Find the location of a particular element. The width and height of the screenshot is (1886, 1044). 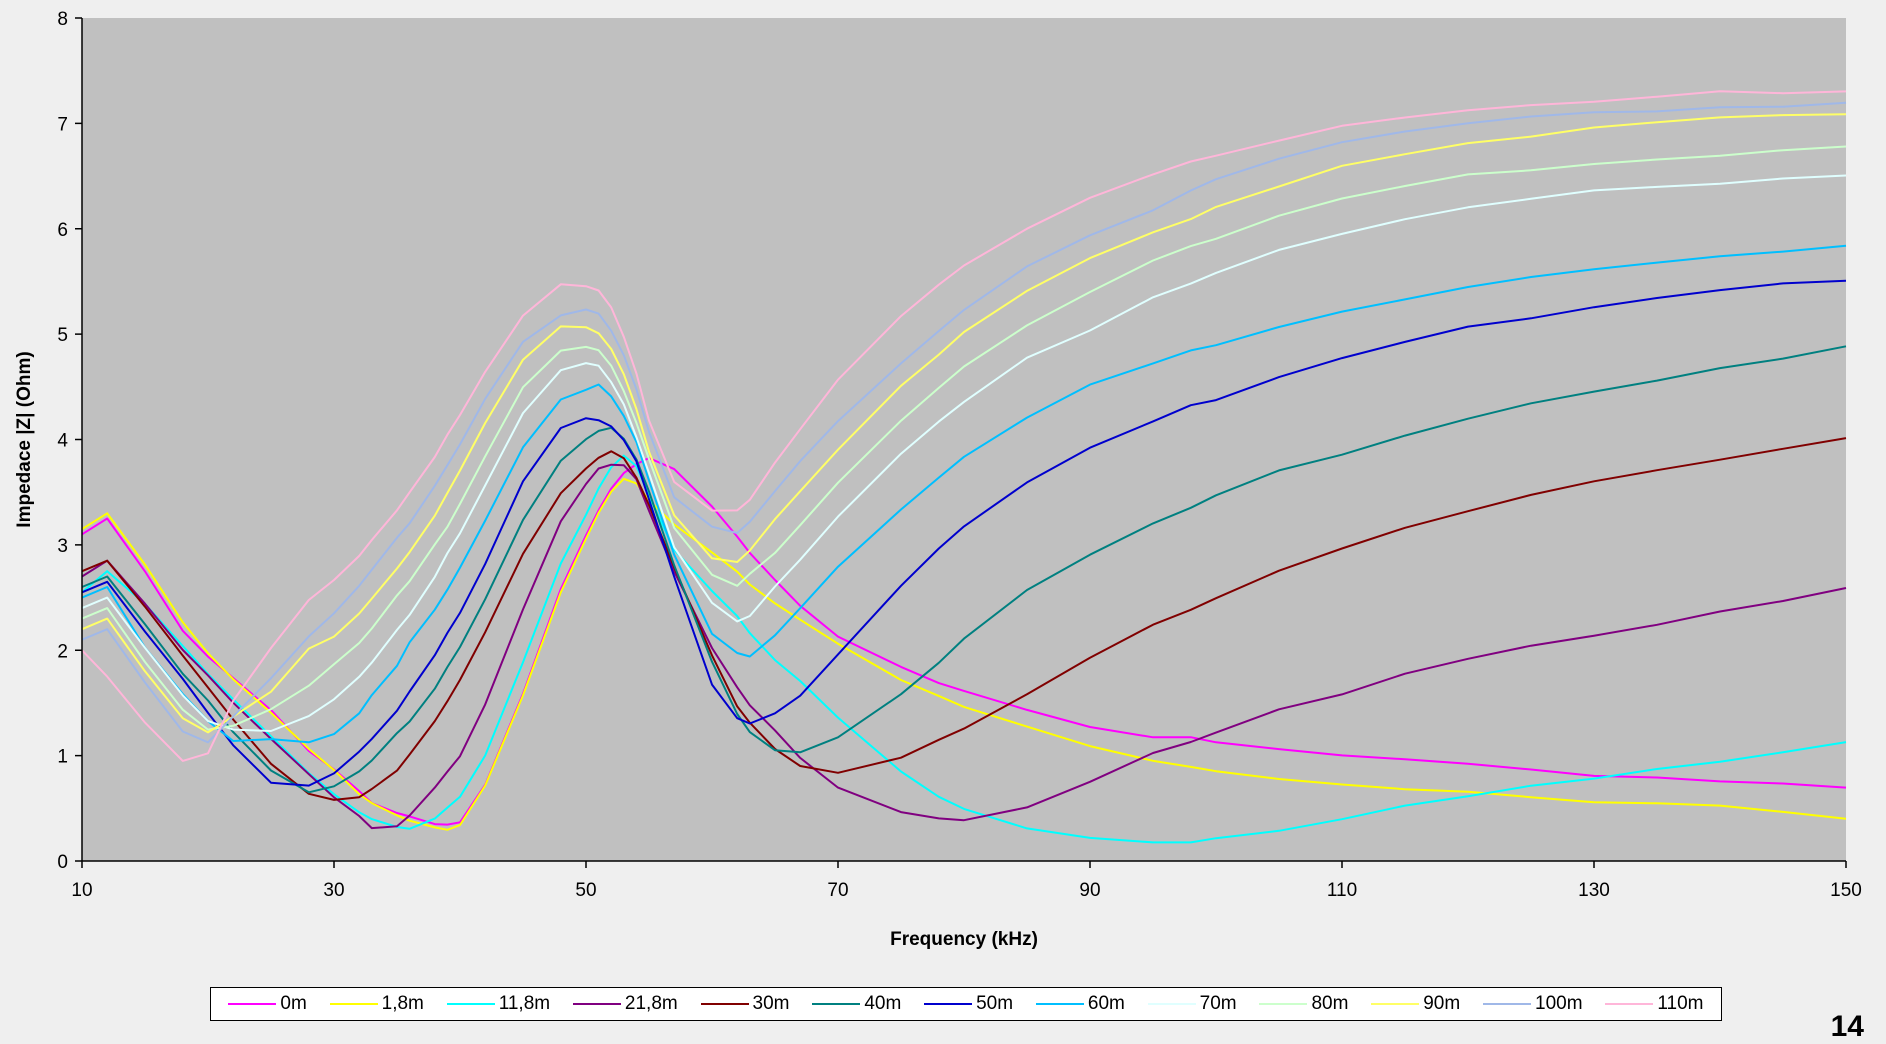

x-tick-label: 150 is located at coordinates (1846, 890).